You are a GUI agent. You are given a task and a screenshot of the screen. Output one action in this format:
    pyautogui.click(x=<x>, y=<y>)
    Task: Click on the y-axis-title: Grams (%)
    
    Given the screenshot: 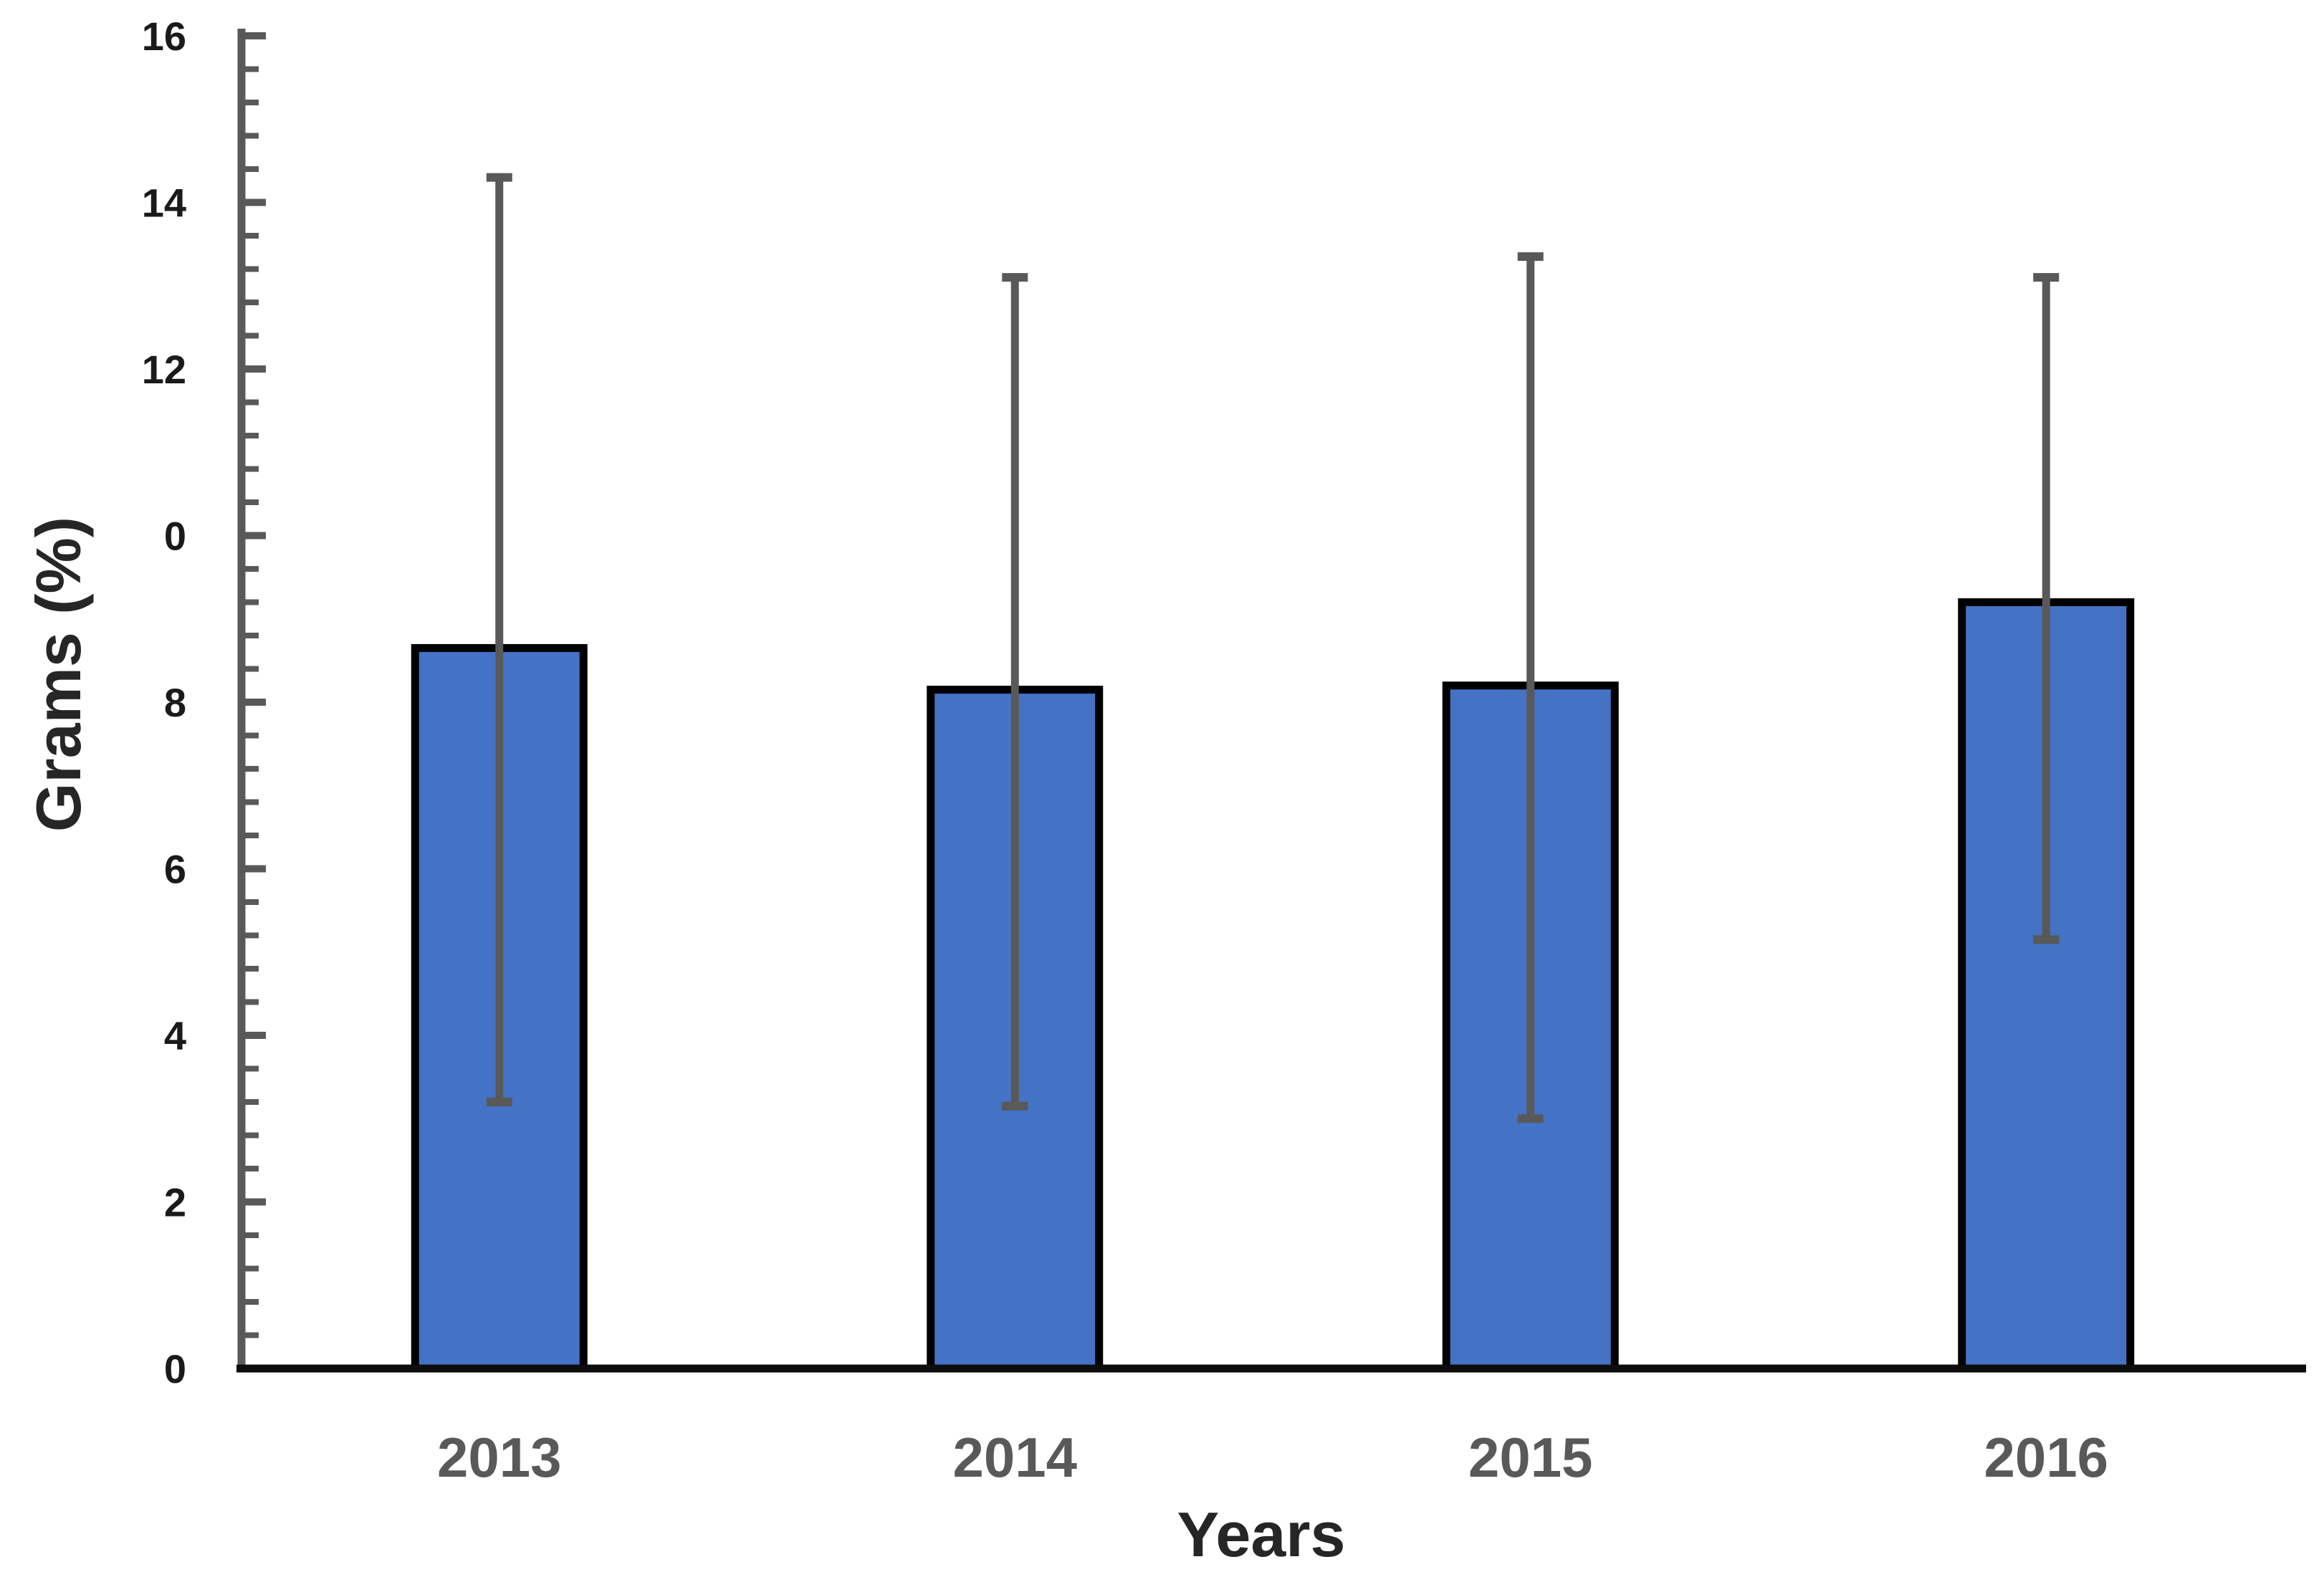 What is the action you would take?
    pyautogui.click(x=58, y=674)
    